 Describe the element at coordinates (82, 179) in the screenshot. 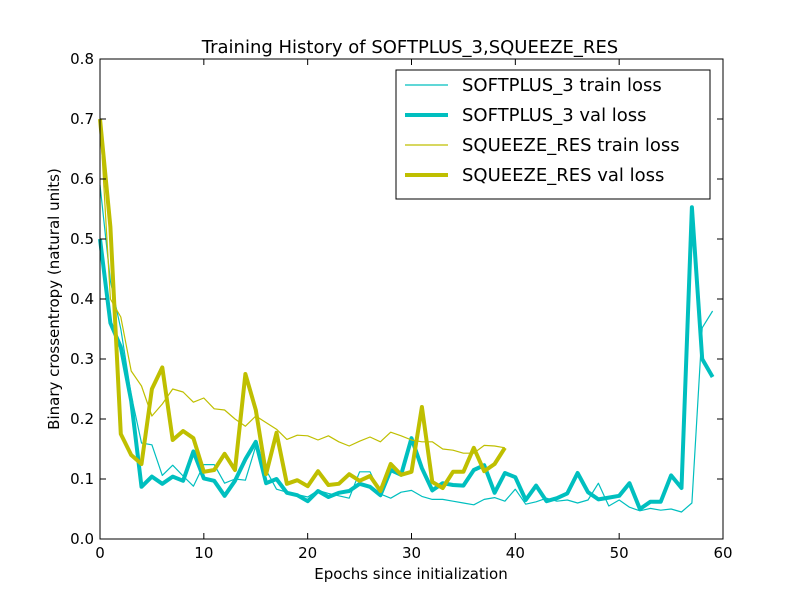

I see `y-tick-label: 0.6` at that location.